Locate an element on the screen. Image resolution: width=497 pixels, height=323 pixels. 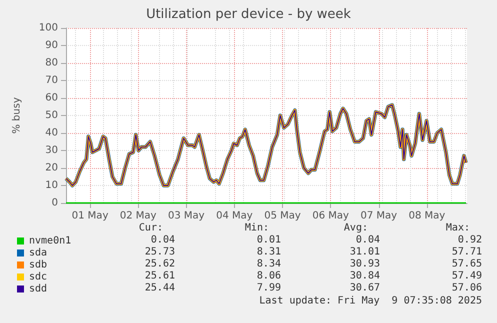
text: 25.62 is located at coordinates (159, 264).